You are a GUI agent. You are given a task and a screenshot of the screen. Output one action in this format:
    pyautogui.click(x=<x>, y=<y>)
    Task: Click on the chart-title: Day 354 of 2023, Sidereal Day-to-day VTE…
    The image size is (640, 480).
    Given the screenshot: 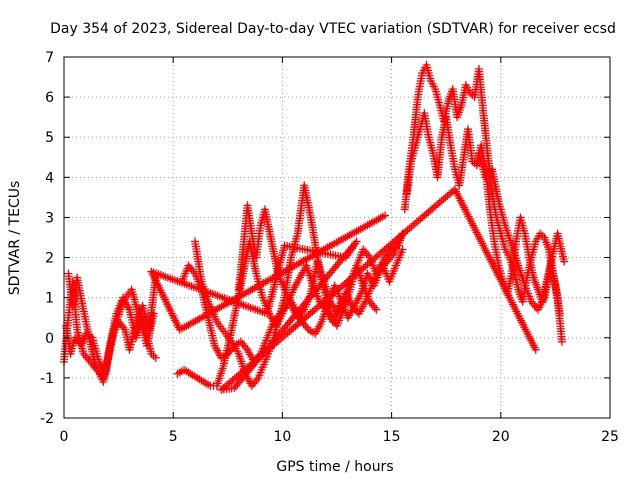 What is the action you would take?
    pyautogui.click(x=333, y=29)
    